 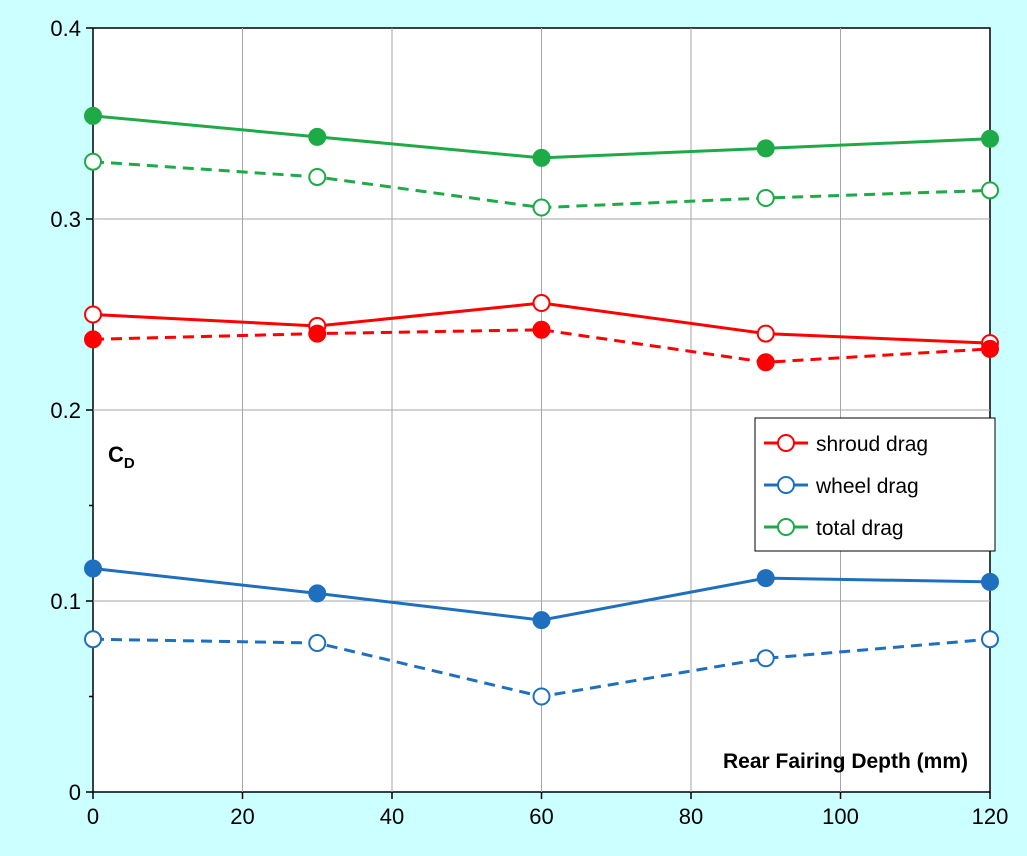 I want to click on x-axis-label: Rear Fairing Depth (mm), so click(x=845, y=761).